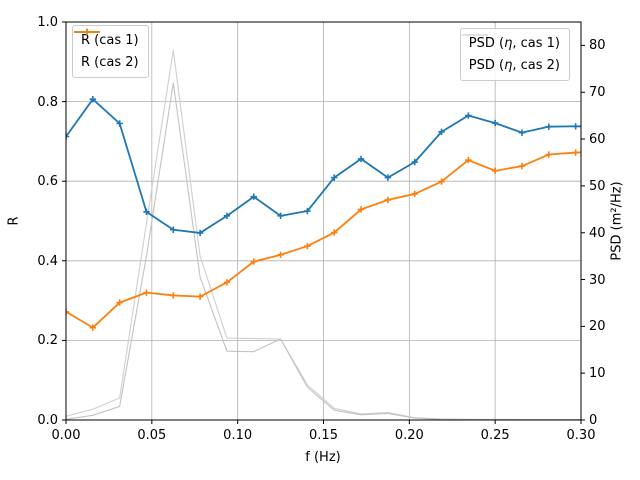 The height and width of the screenshot is (480, 640). I want to click on y-right-tick-label: 20, so click(597, 327).